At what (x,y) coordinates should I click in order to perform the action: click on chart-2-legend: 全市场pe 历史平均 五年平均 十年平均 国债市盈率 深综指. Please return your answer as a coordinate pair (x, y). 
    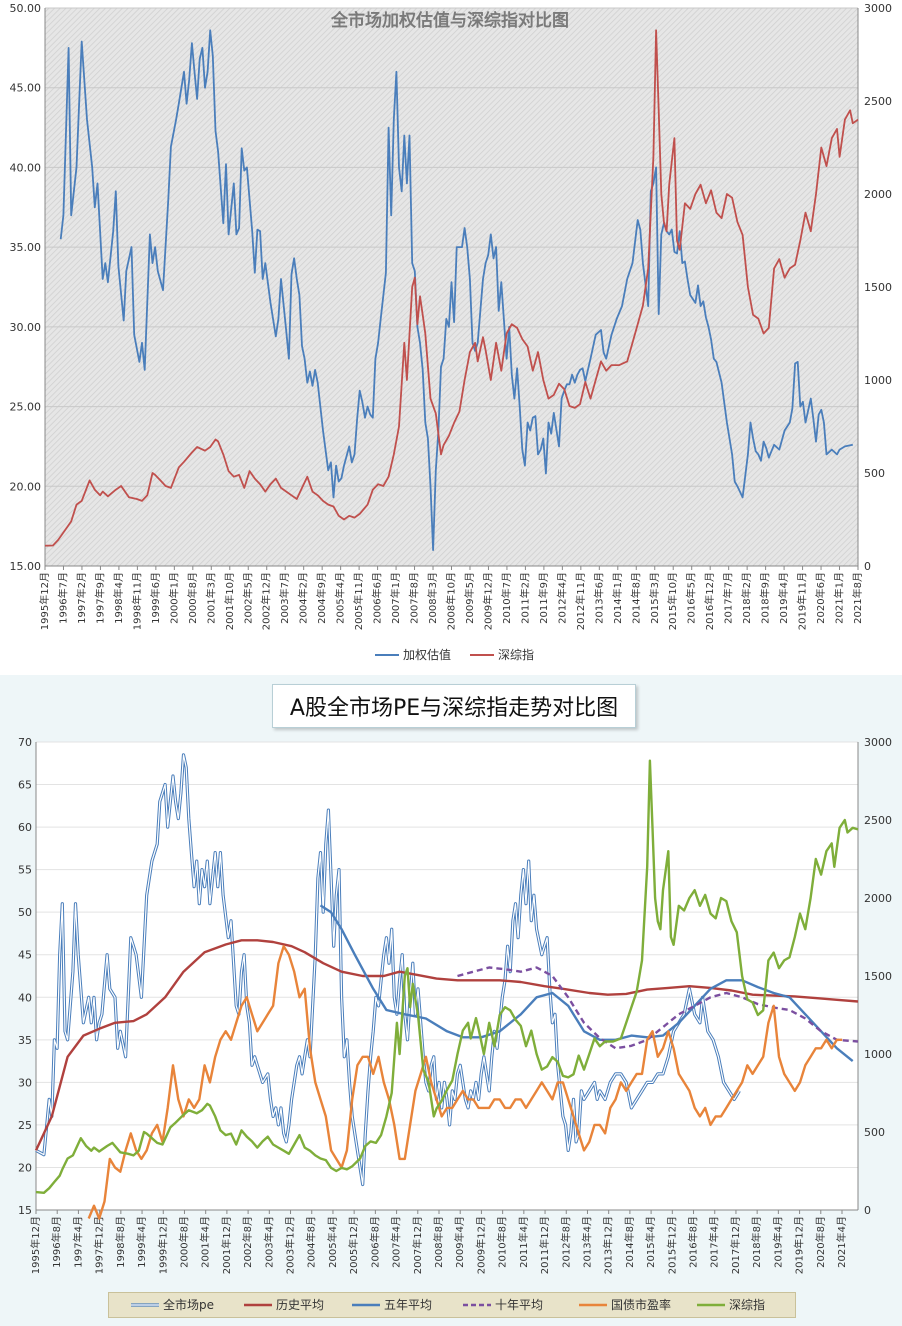
    Looking at the image, I should click on (452, 1305).